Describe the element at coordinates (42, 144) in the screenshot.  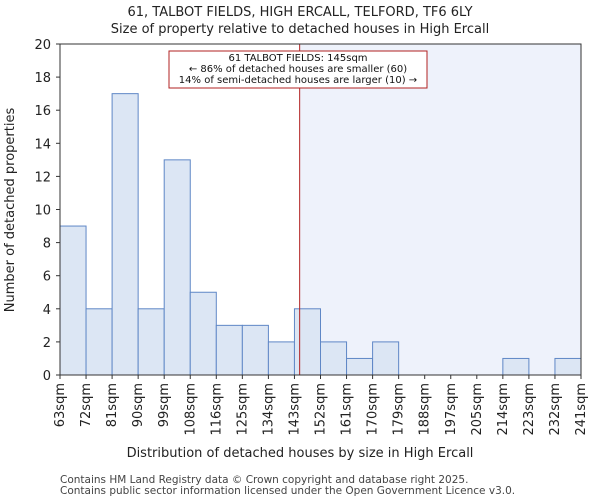
I see `y-tick-label: 14` at that location.